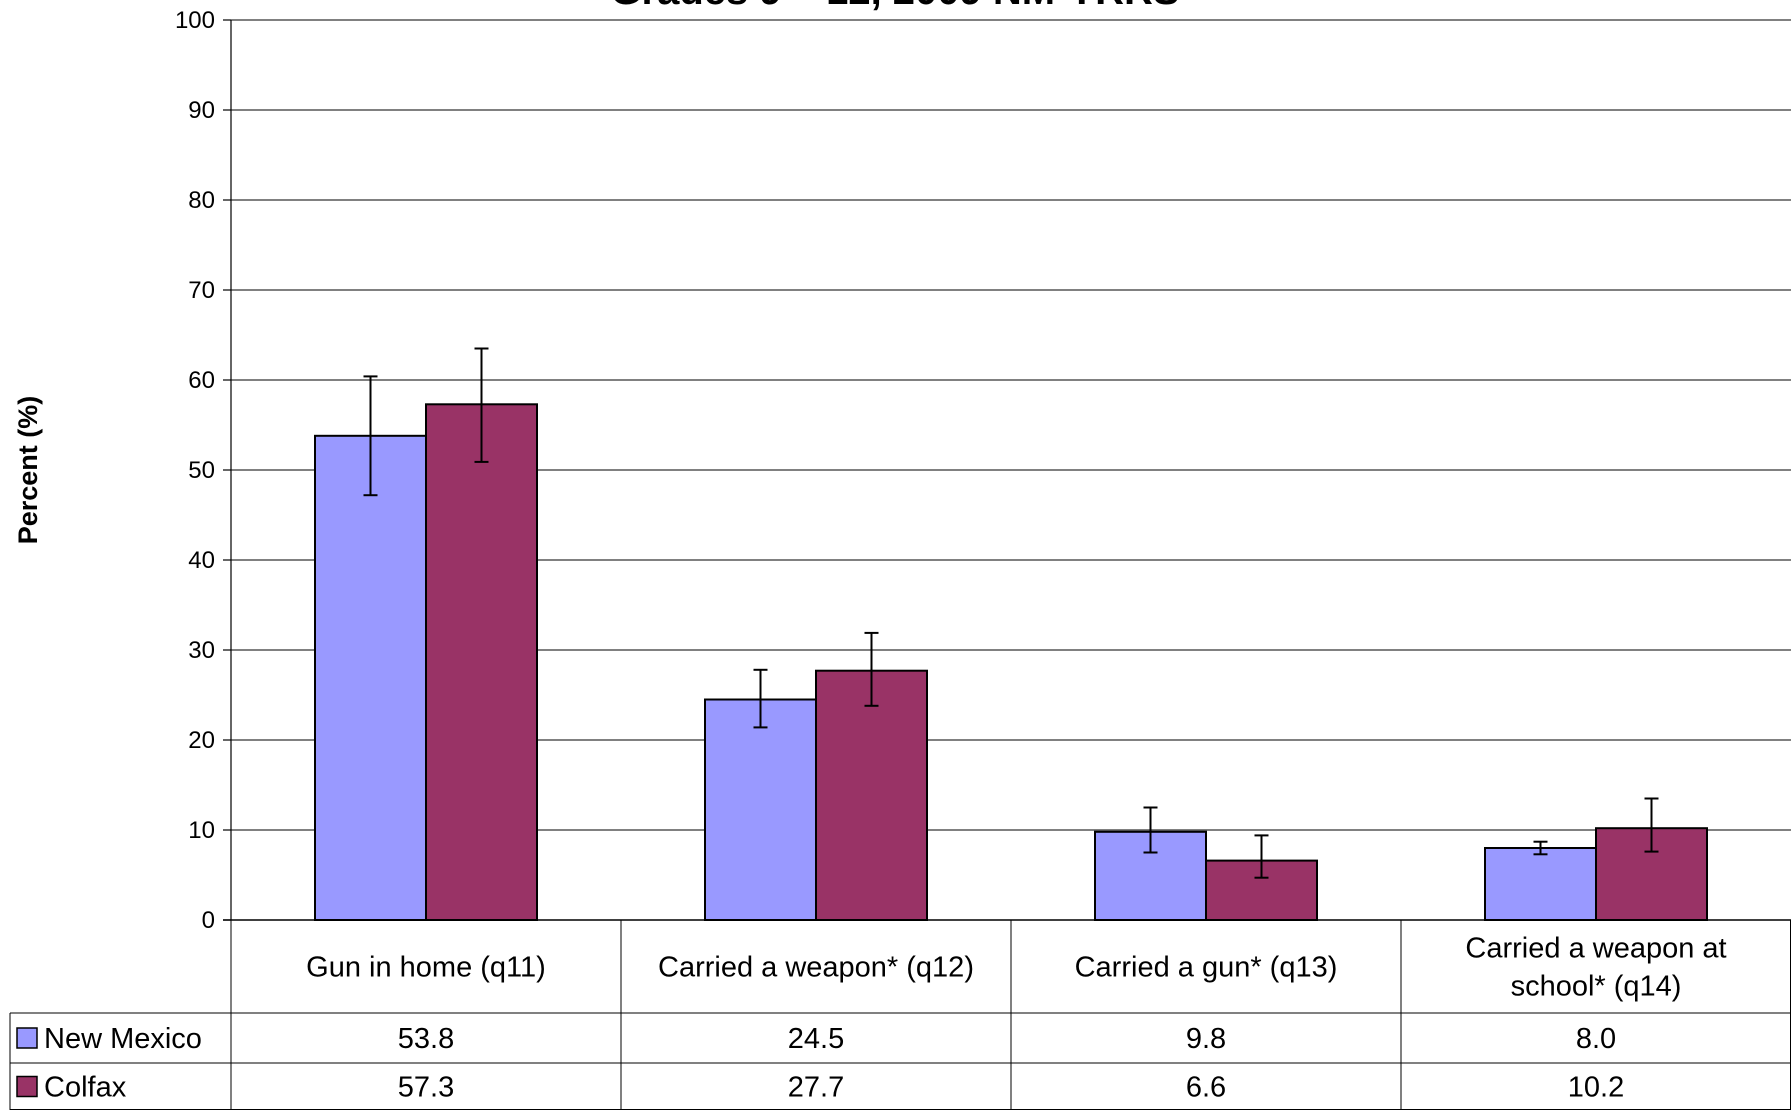 The image size is (1791, 1110). I want to click on legend-label: New Mexico, so click(123, 1039).